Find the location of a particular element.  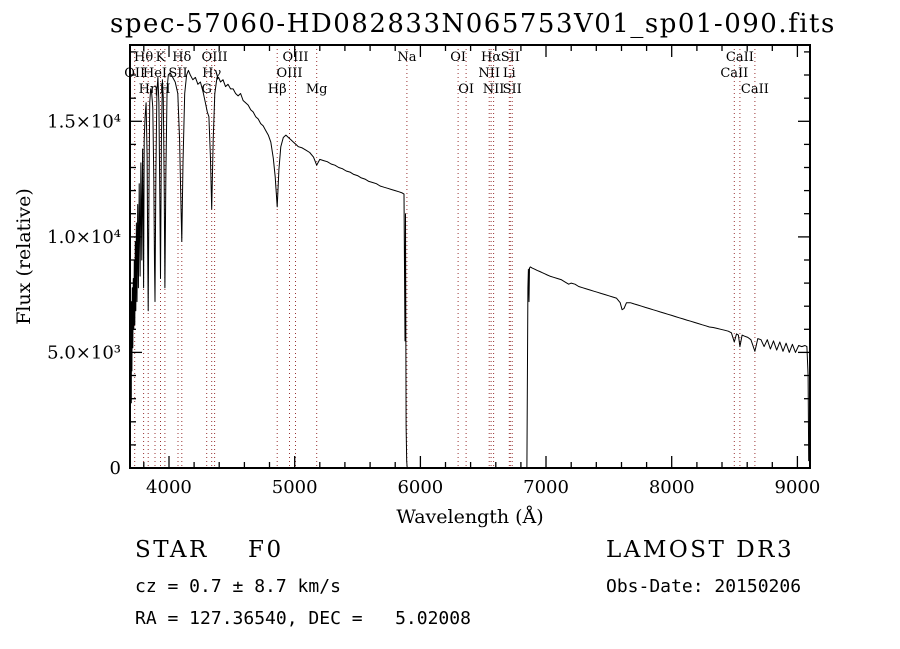

spectral-line-label: Hα is located at coordinates (491, 57).